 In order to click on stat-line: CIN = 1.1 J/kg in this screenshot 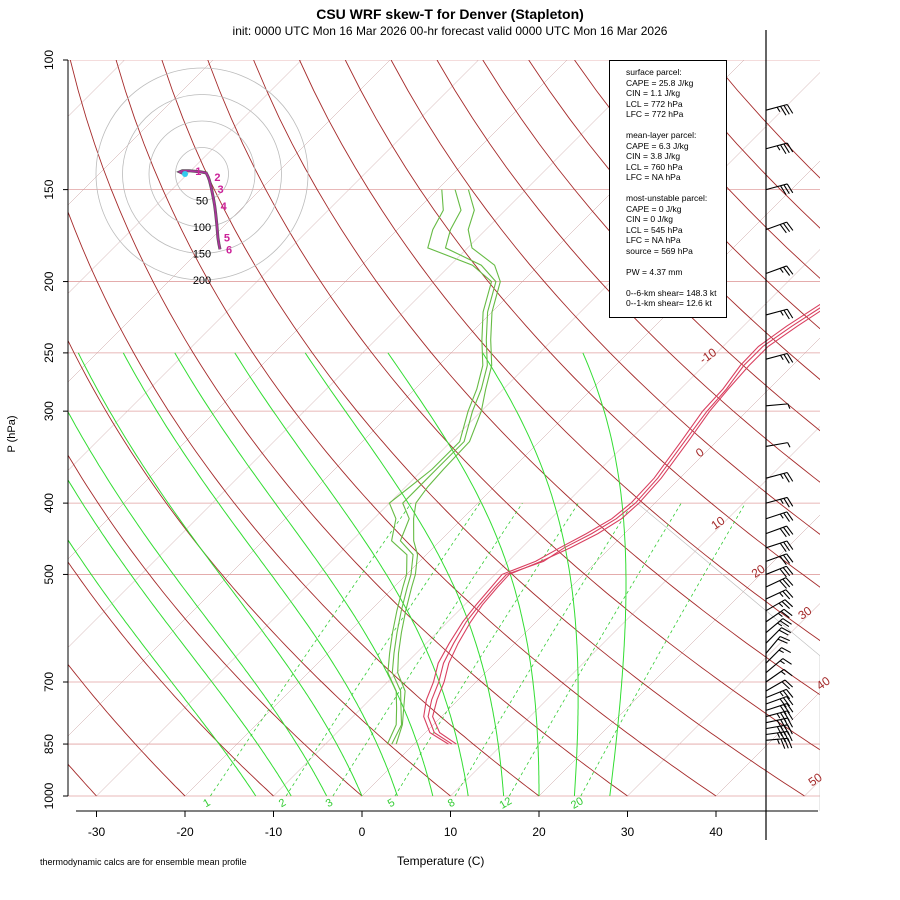, I will do `click(653, 93)`.